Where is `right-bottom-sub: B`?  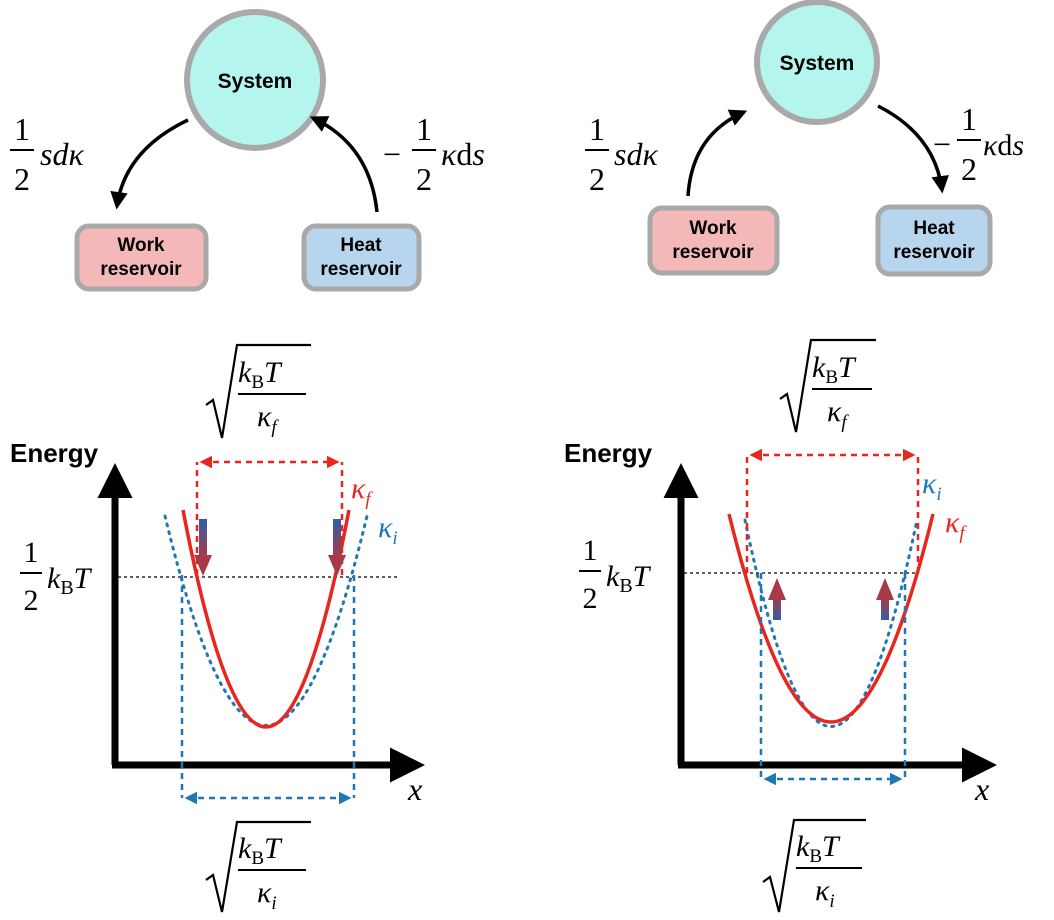 right-bottom-sub: B is located at coordinates (815, 856).